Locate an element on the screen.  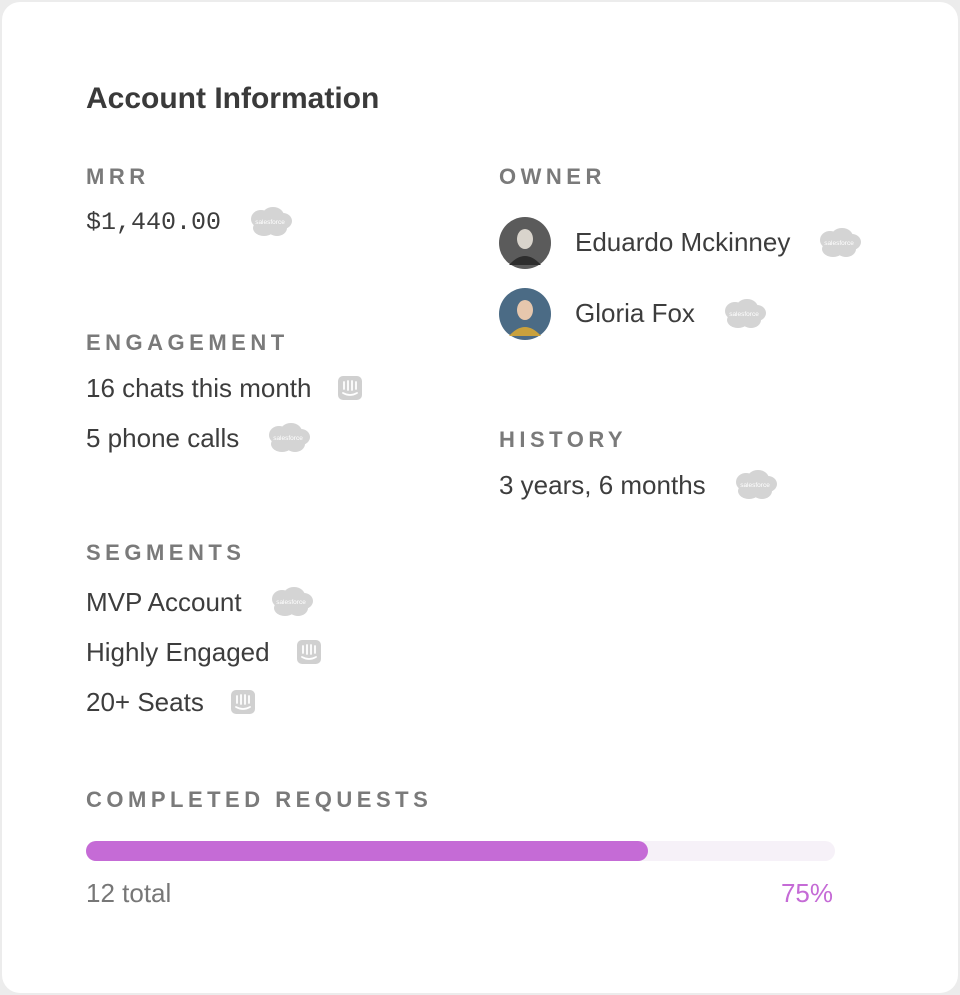
mrr-row: $1,440.00 salesforce is located at coordinates (189, 222).